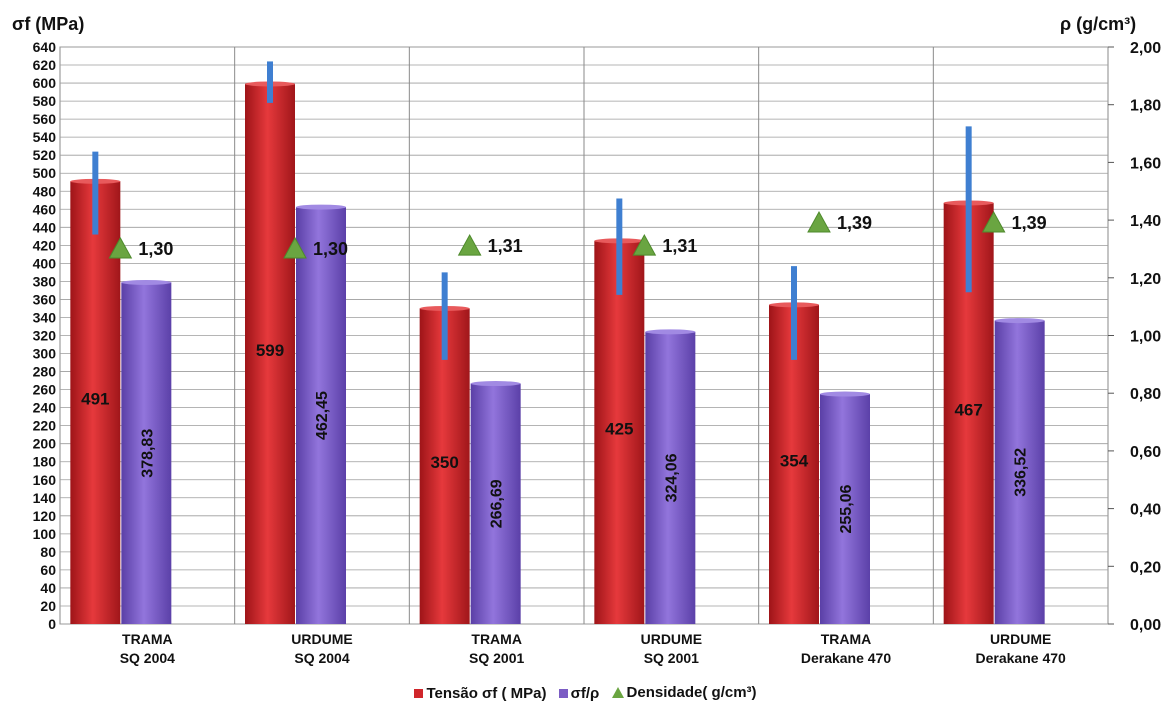 The height and width of the screenshot is (709, 1171). Describe the element at coordinates (1145, 567) in the screenshot. I see `y-right-tick-label: 0,20` at that location.